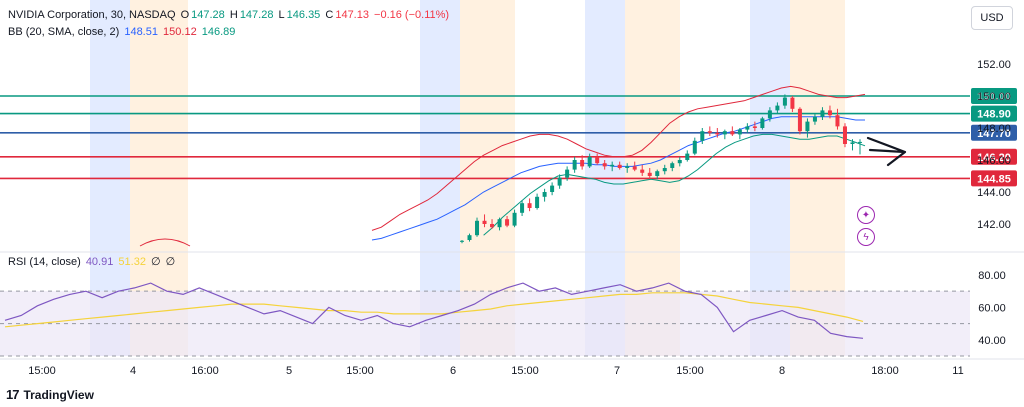 This screenshot has width=1024, height=407. I want to click on time-tick: 5, so click(289, 371).